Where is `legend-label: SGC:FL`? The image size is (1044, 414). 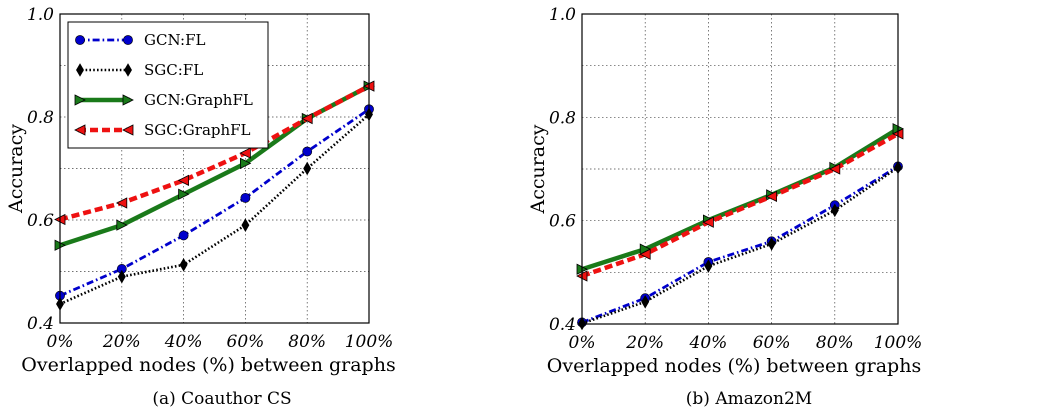
legend-label: SGC:FL is located at coordinates (173, 70).